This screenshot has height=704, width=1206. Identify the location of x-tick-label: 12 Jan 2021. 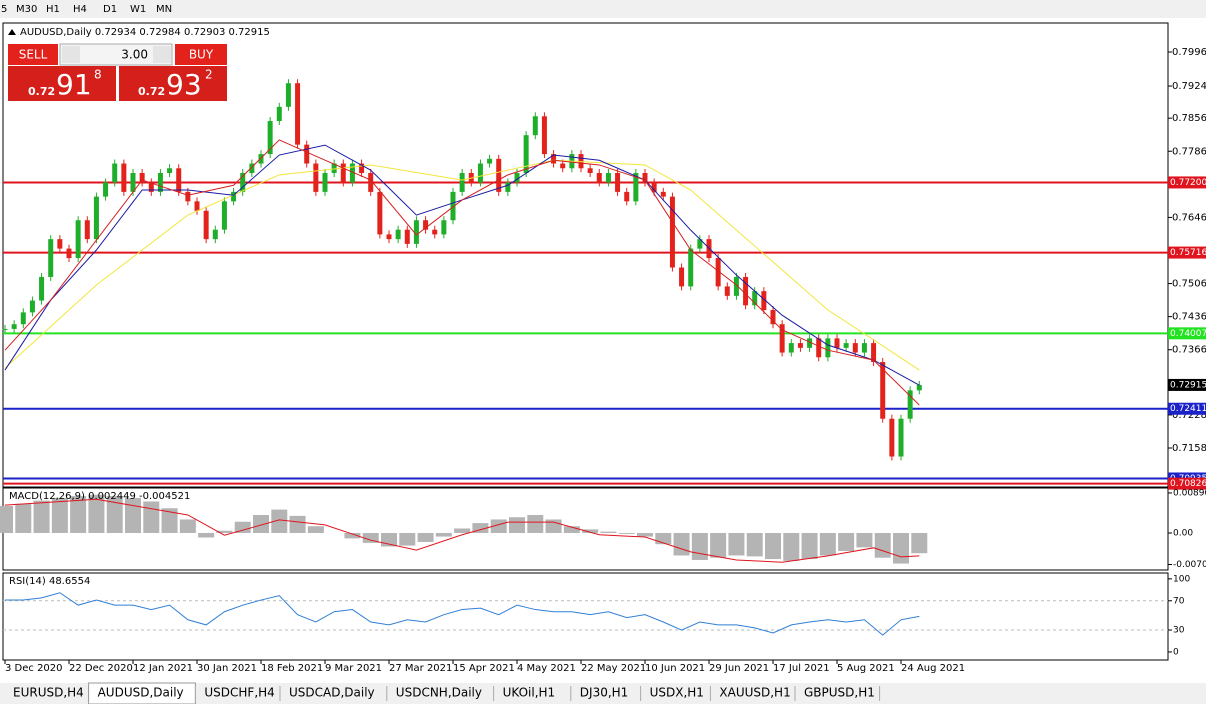
(163, 668).